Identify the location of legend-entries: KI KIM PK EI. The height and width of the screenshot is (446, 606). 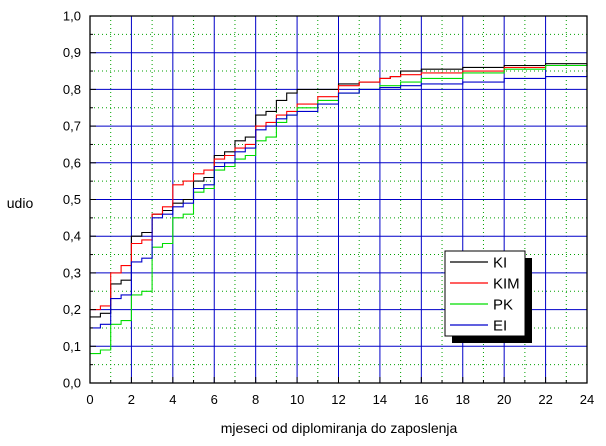
(485, 295).